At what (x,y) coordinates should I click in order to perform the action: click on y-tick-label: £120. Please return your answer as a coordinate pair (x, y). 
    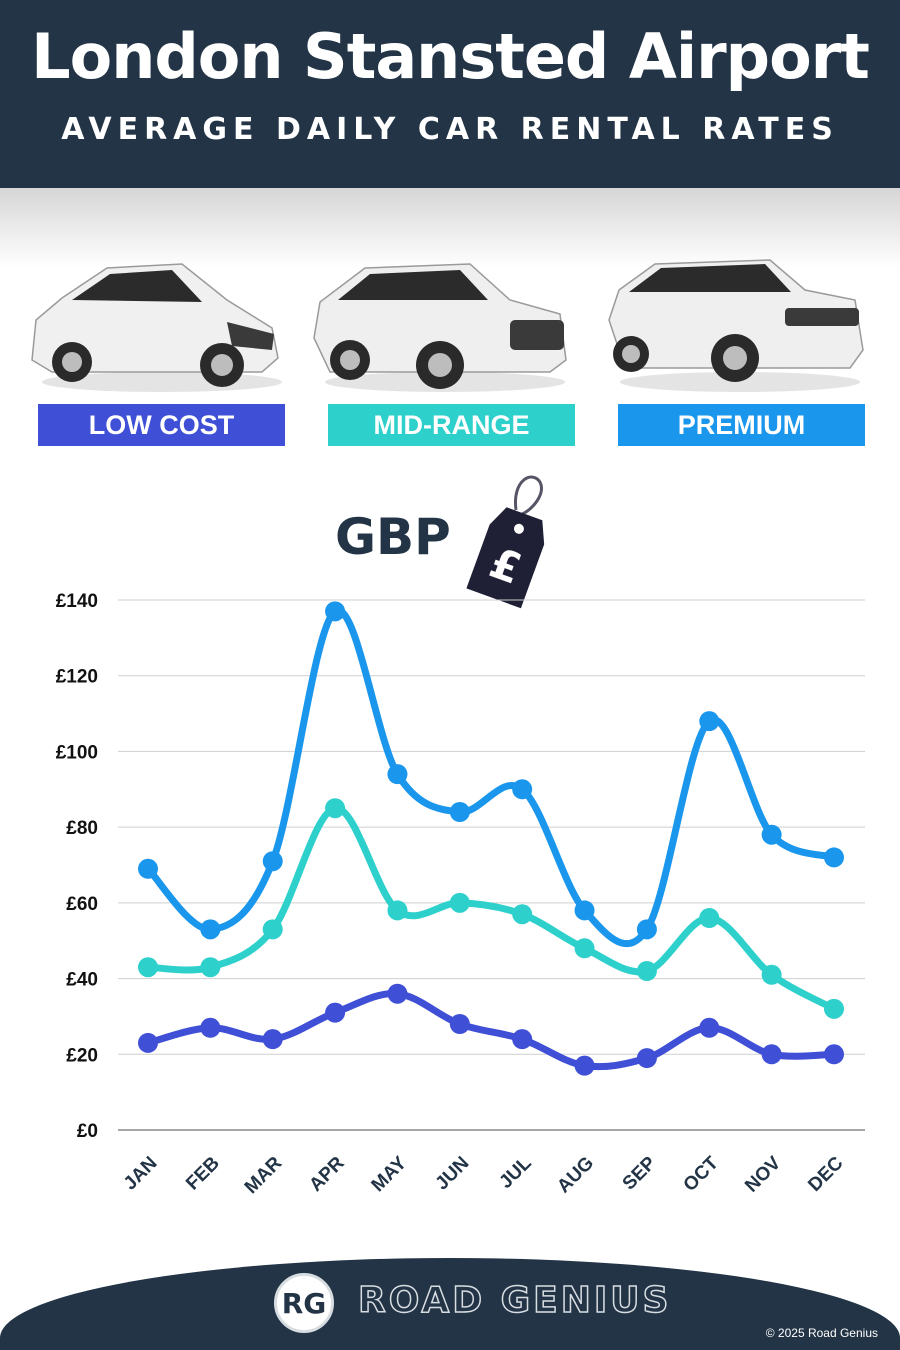
    Looking at the image, I should click on (77, 677).